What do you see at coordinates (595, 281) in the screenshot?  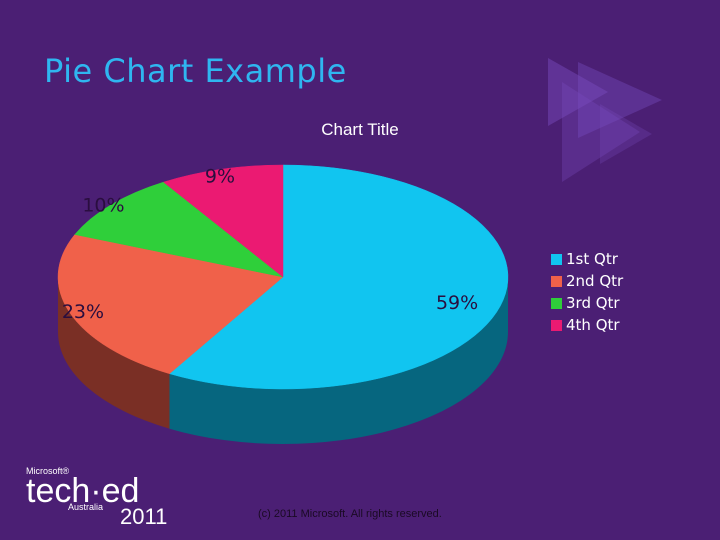 I see `legend-label: 2nd Qtr` at bounding box center [595, 281].